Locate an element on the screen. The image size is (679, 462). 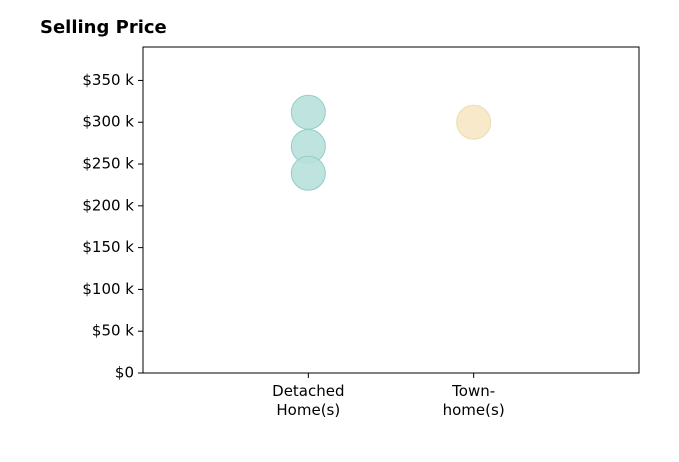
y-tick-label: $50 k is located at coordinates (113, 331).